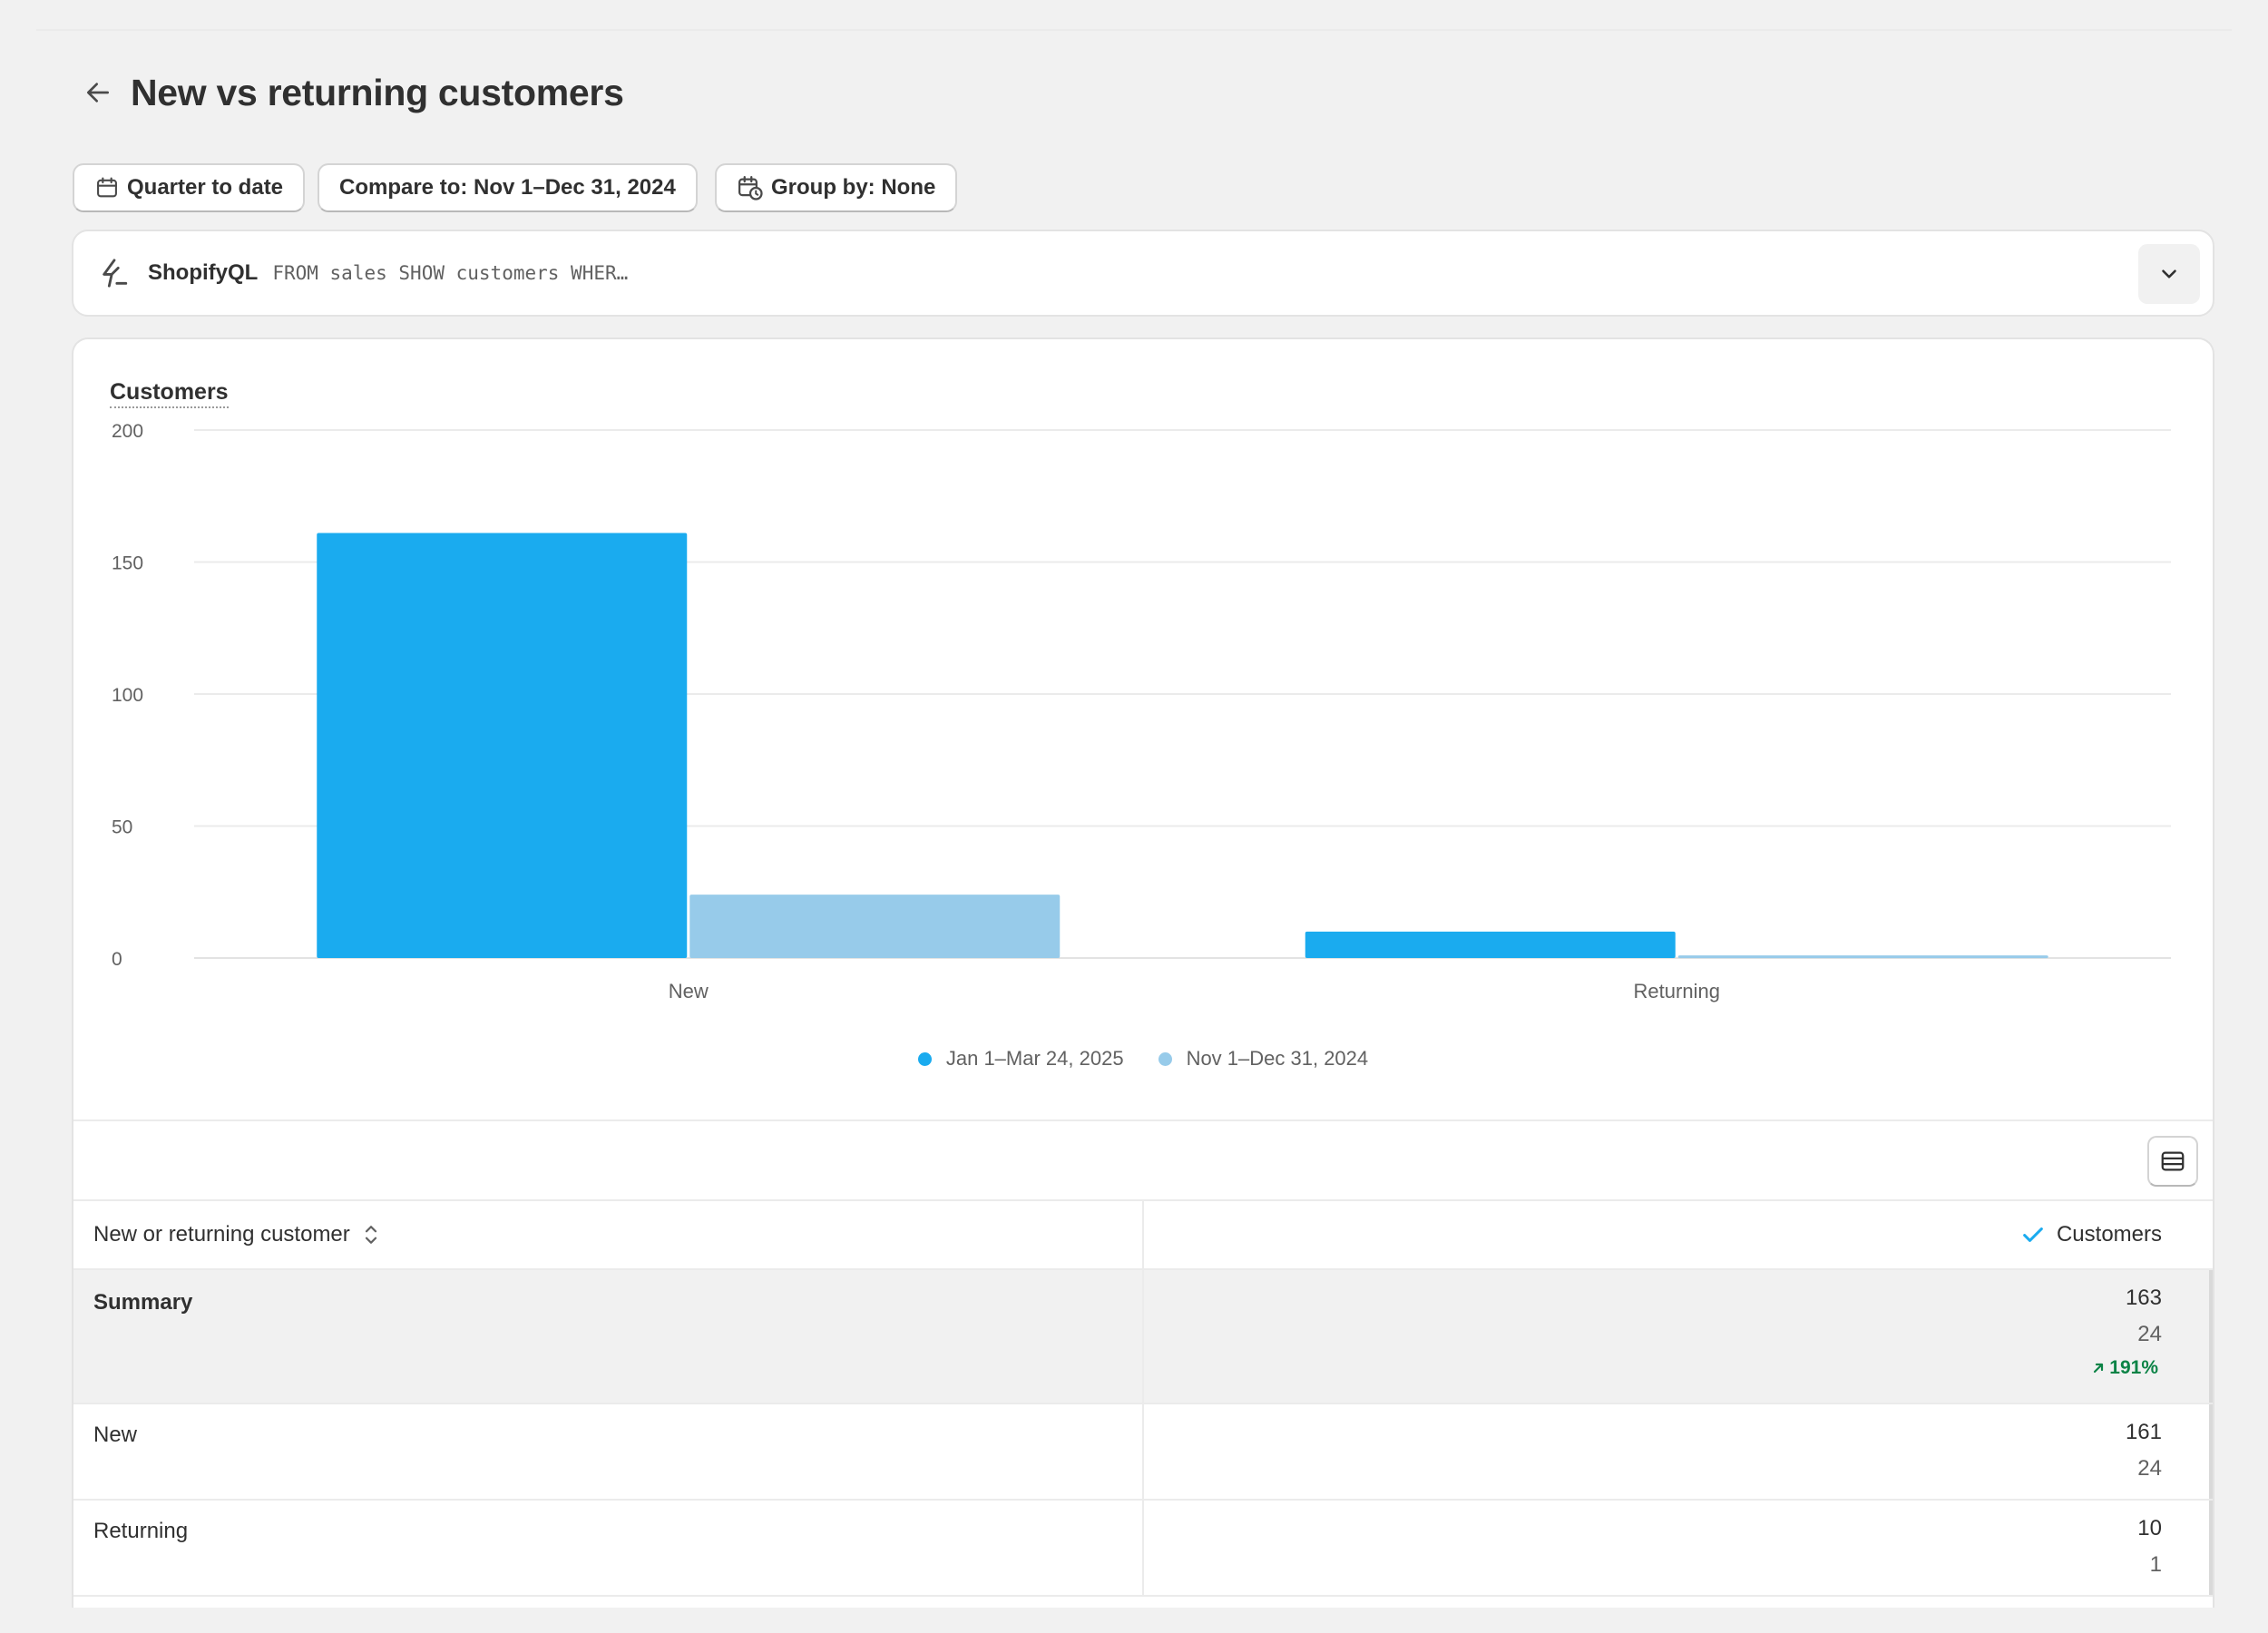 The image size is (2268, 1633). What do you see at coordinates (128, 563) in the screenshot?
I see `y-tick-label: 150` at bounding box center [128, 563].